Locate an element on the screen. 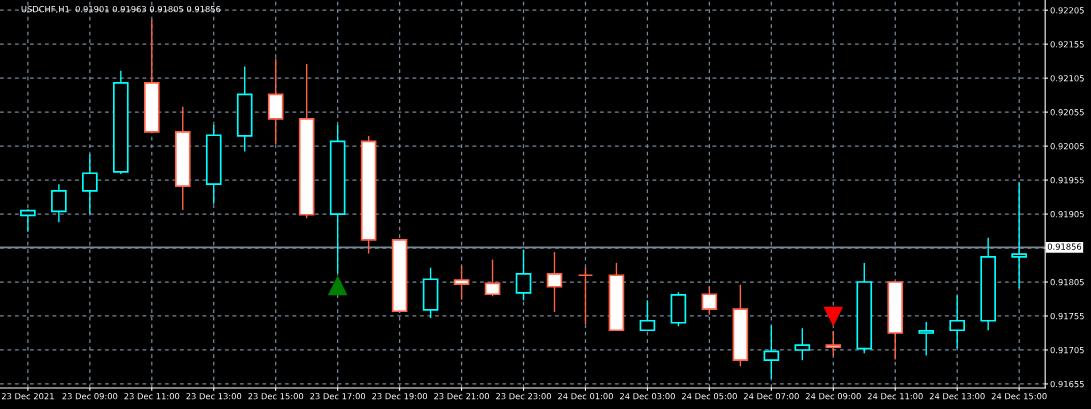 This screenshot has height=409, width=1091. y-tick-label: 0.92105 is located at coordinates (1067, 78).